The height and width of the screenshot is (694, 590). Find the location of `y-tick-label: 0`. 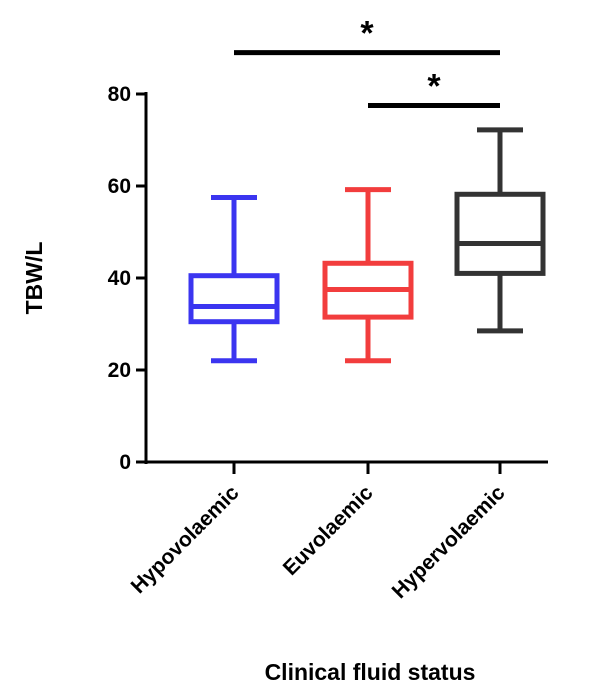

y-tick-label: 0 is located at coordinates (125, 462).